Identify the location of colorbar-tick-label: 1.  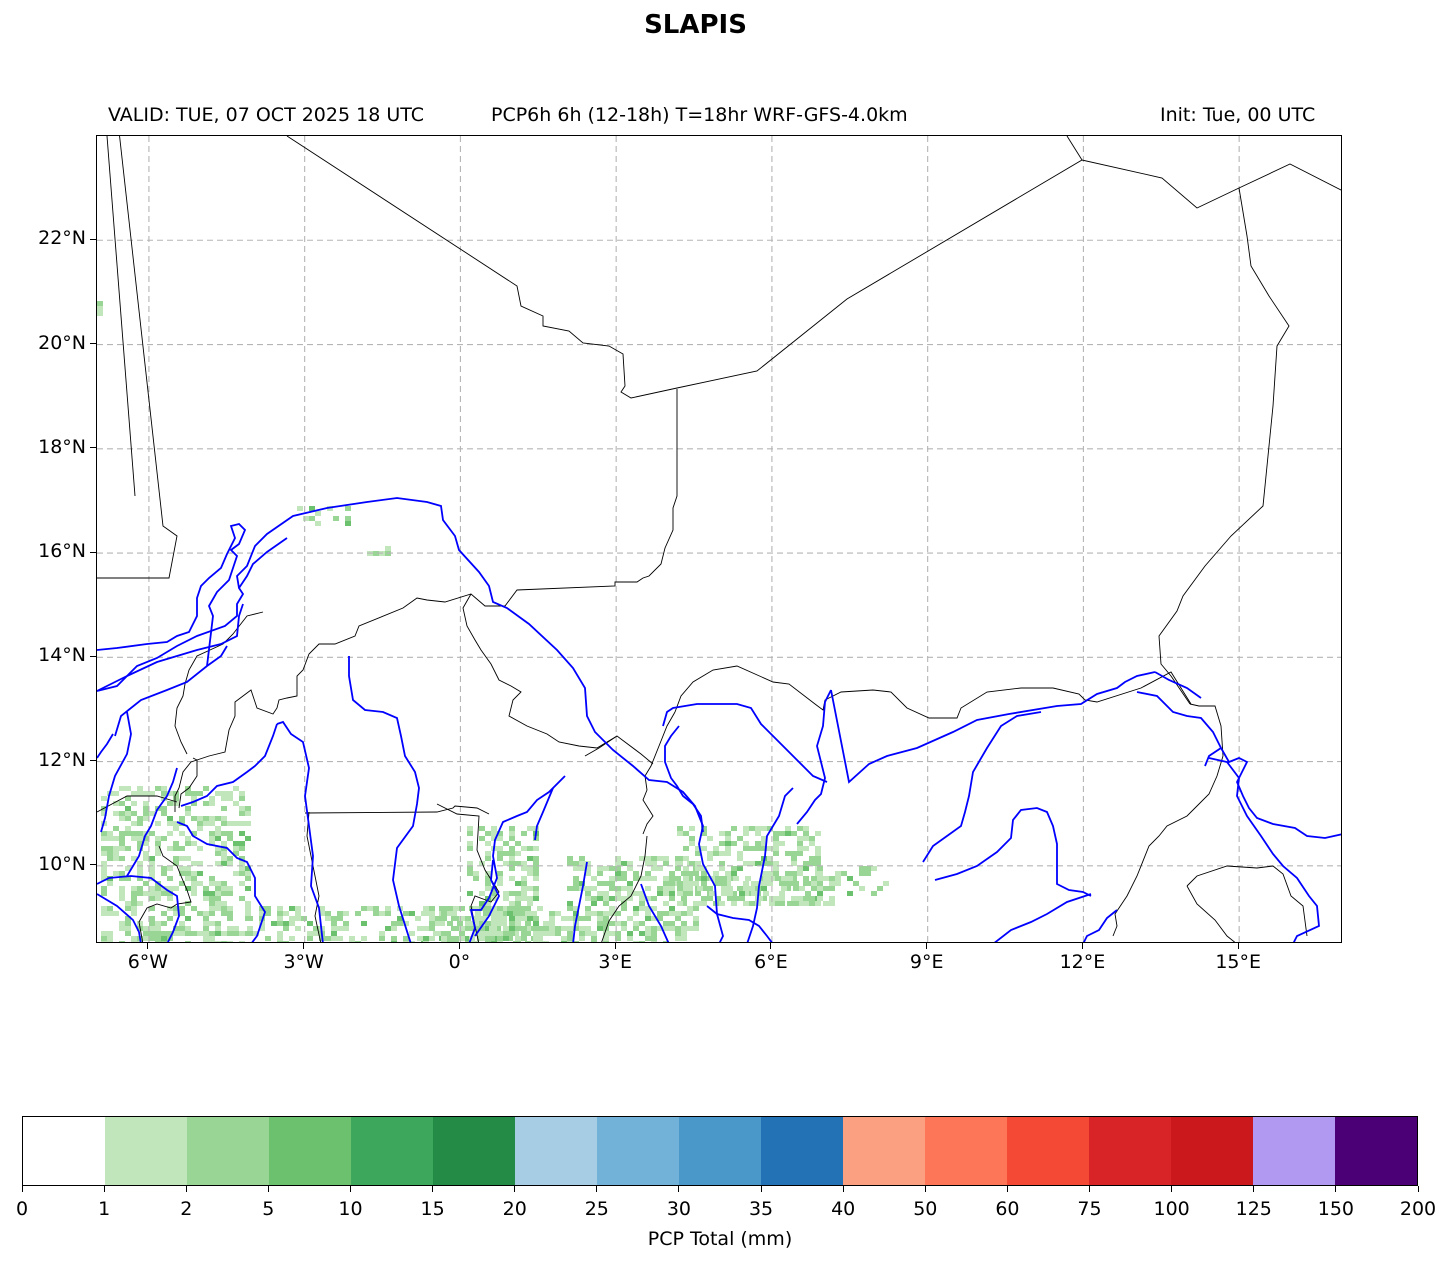
(104, 1209).